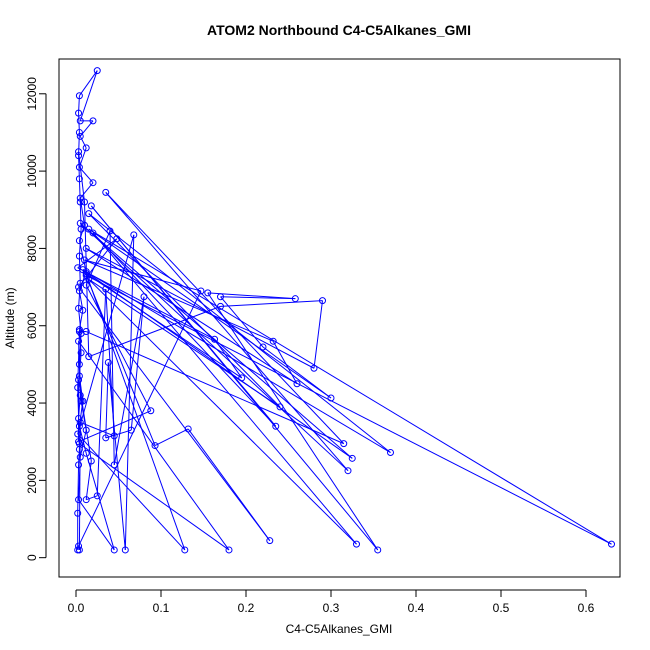  Describe the element at coordinates (246, 608) in the screenshot. I see `x-tick-label: 0.2` at that location.